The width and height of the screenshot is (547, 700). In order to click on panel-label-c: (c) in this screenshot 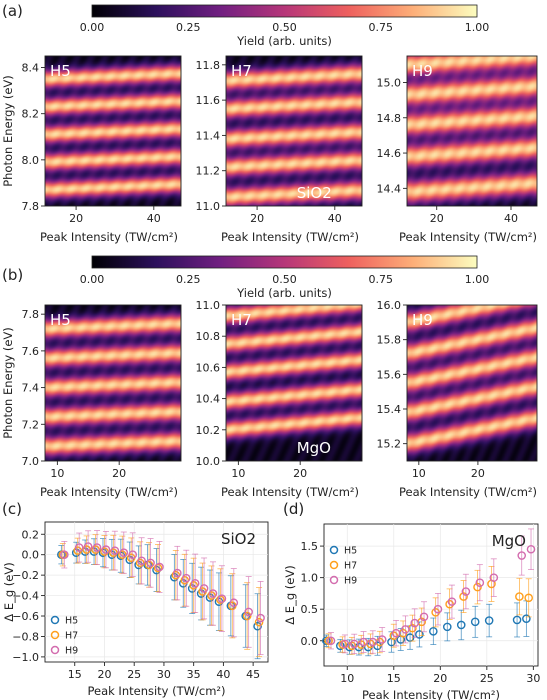, I will do `click(12, 509)`.